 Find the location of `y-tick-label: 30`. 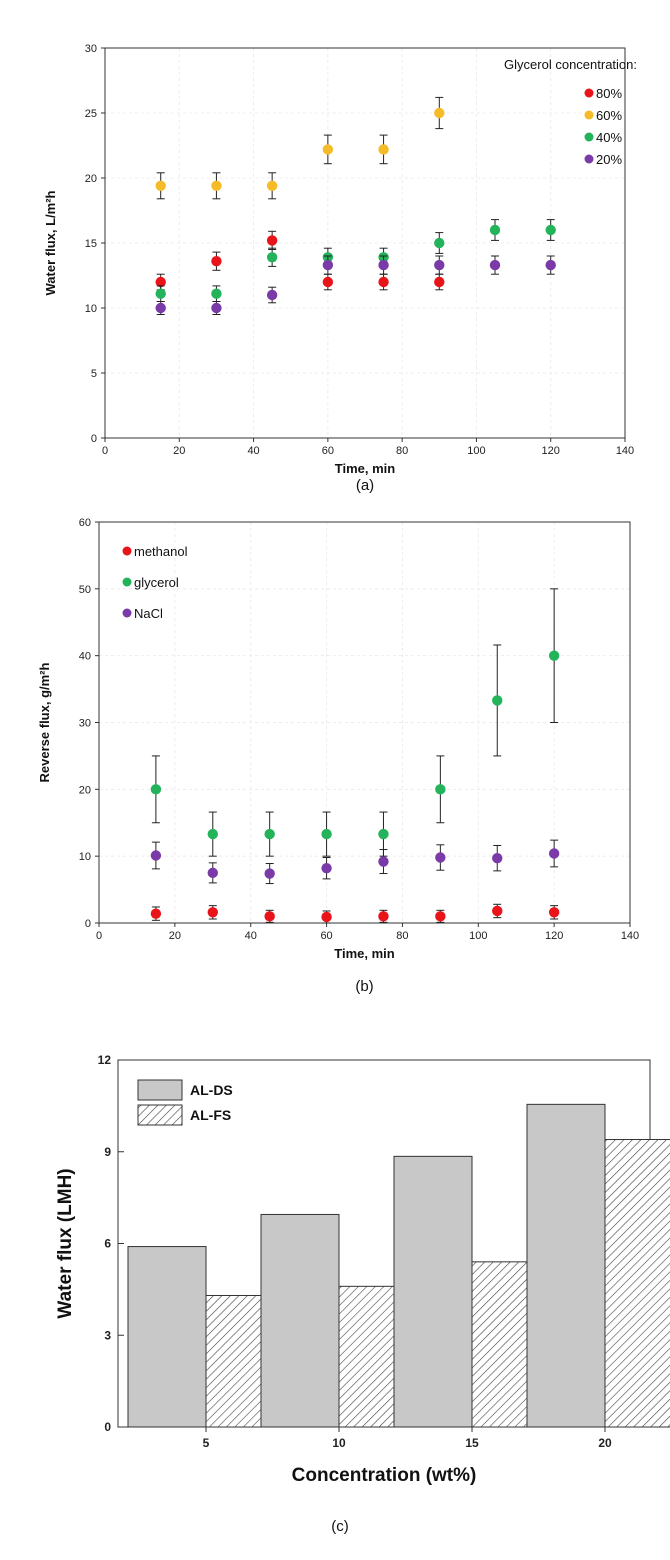

y-tick-label: 30 is located at coordinates (85, 724).